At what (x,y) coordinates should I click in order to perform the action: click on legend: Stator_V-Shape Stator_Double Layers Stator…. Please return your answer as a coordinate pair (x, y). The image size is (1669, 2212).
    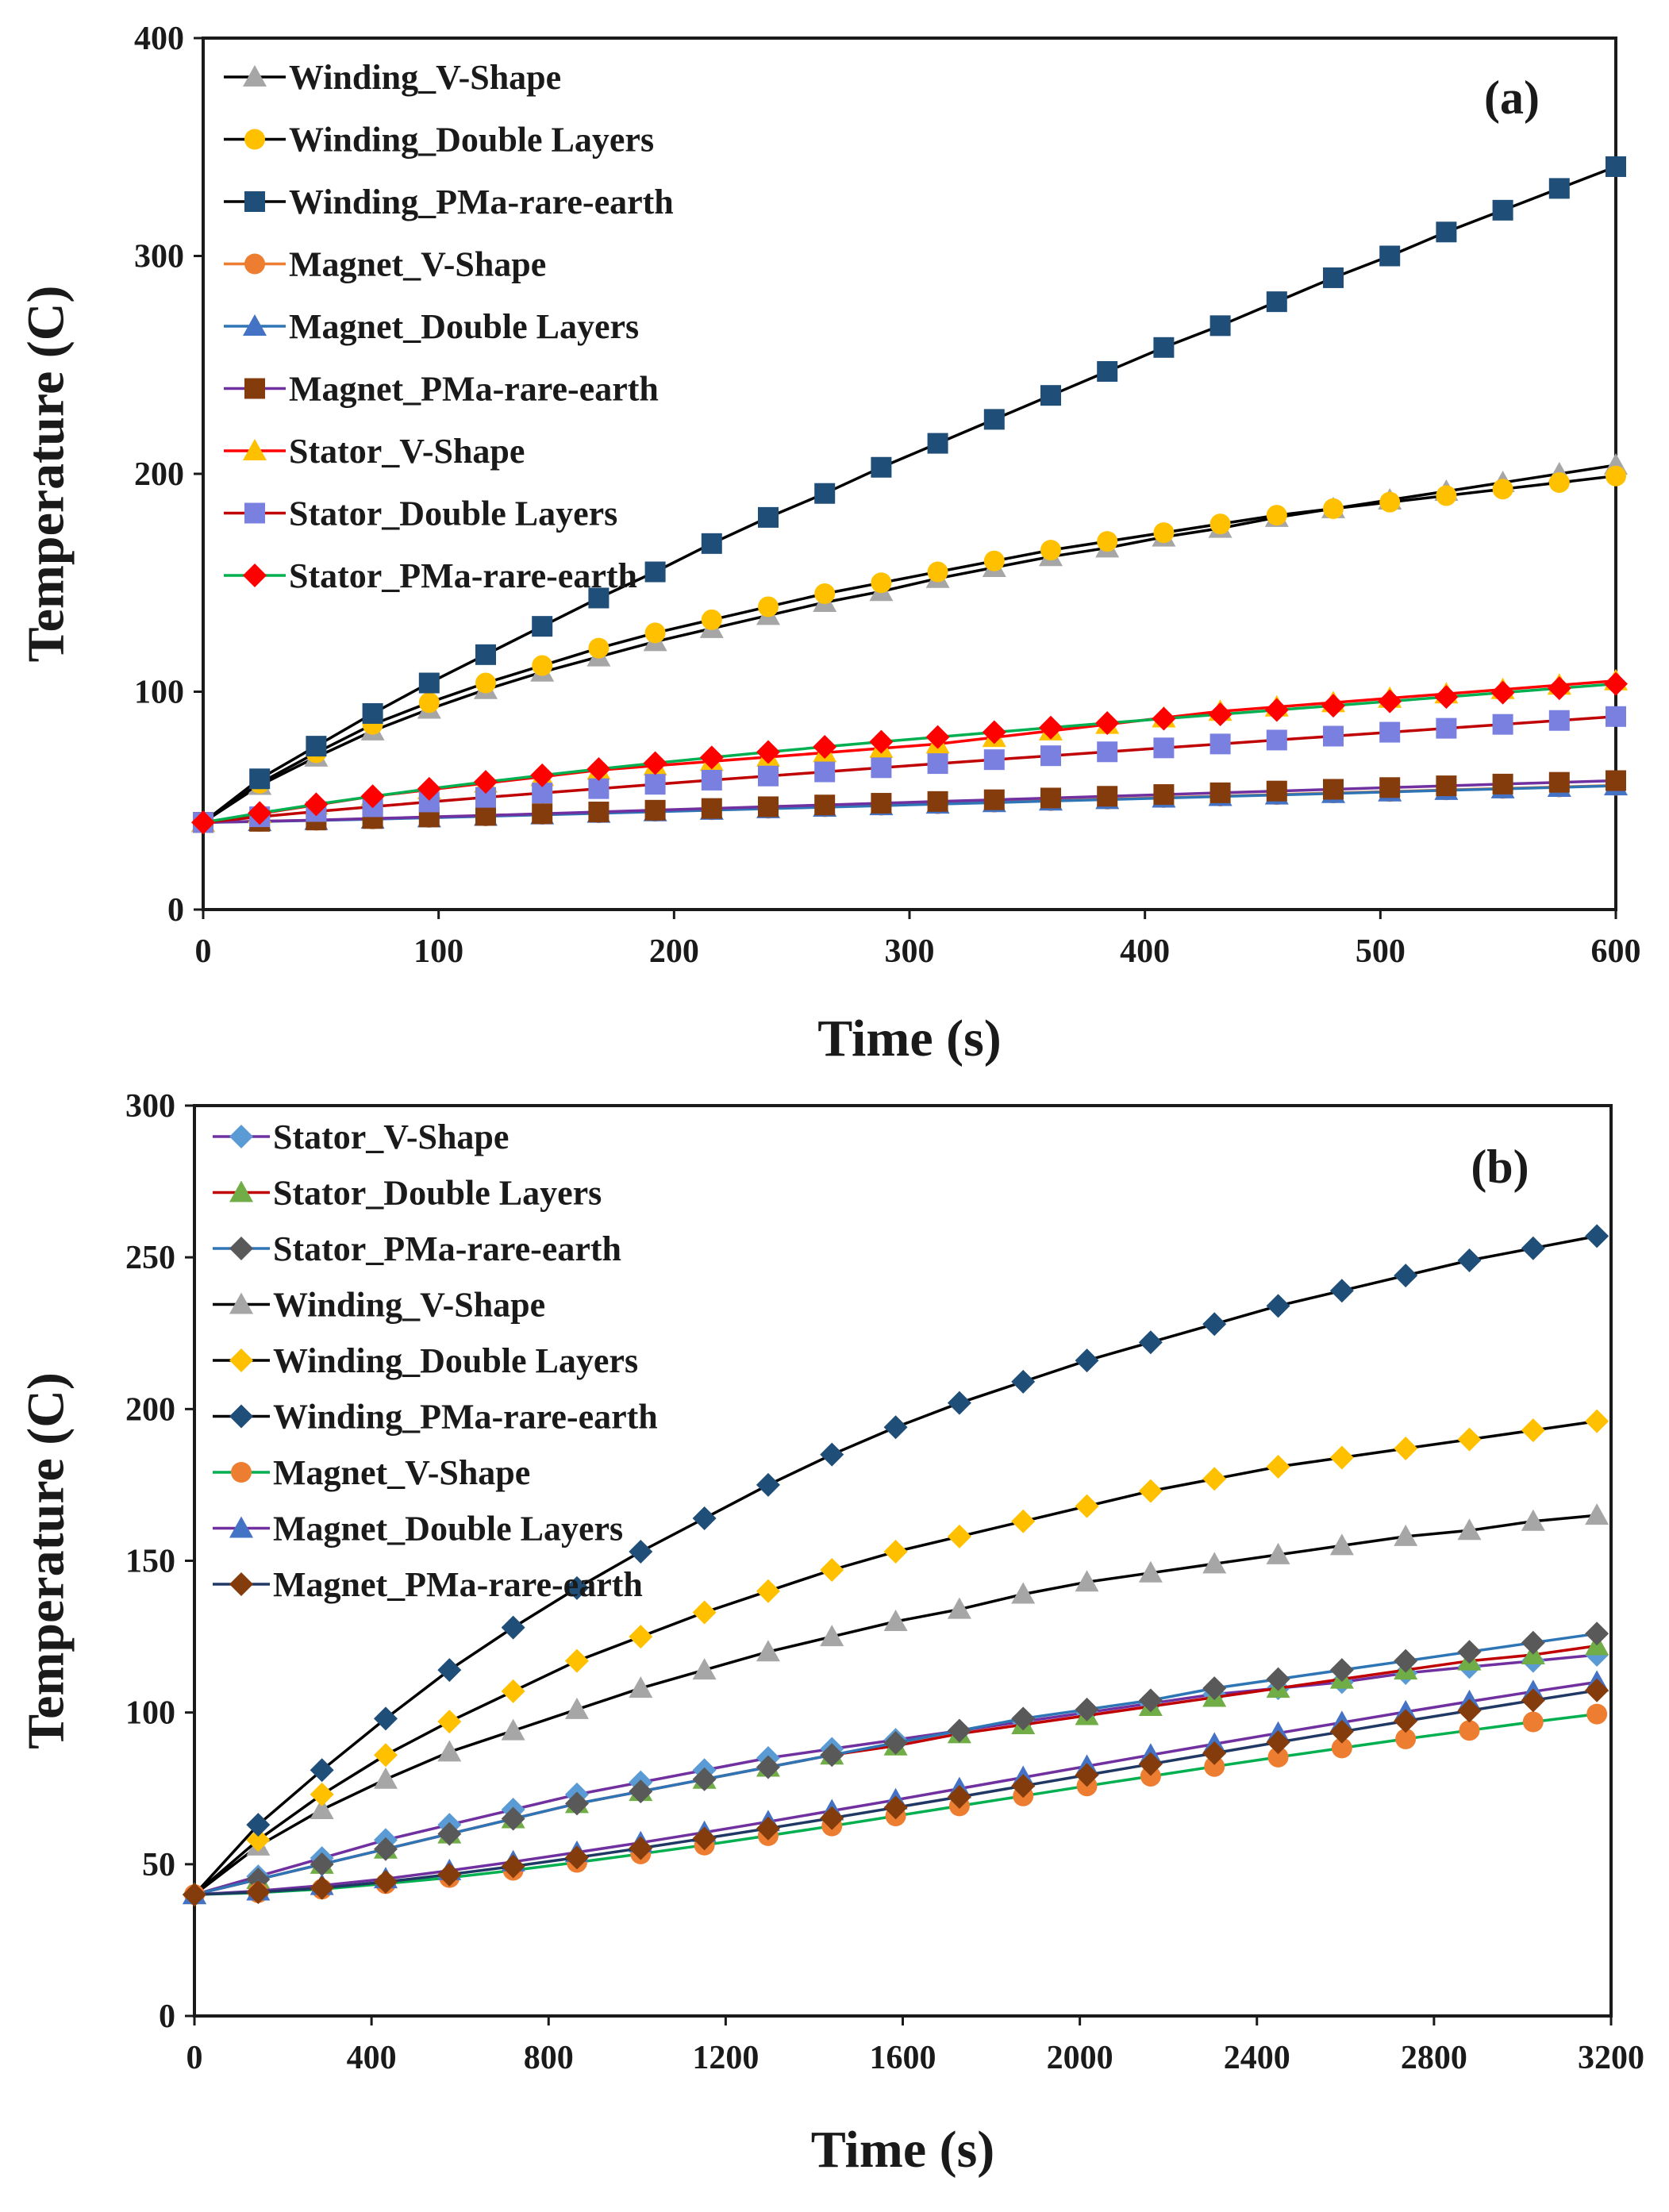
    Looking at the image, I should click on (435, 1361).